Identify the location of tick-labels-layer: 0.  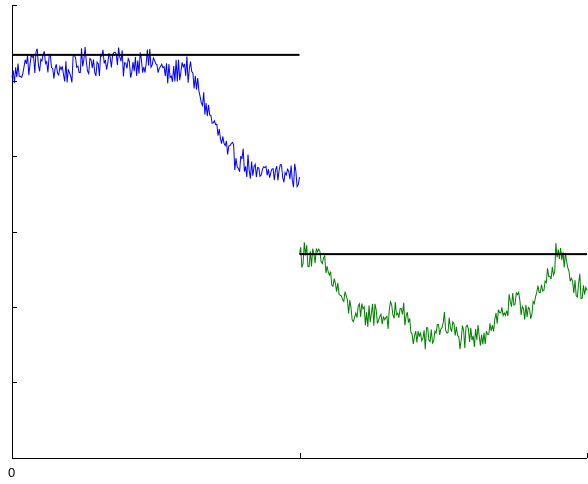
(11, 472).